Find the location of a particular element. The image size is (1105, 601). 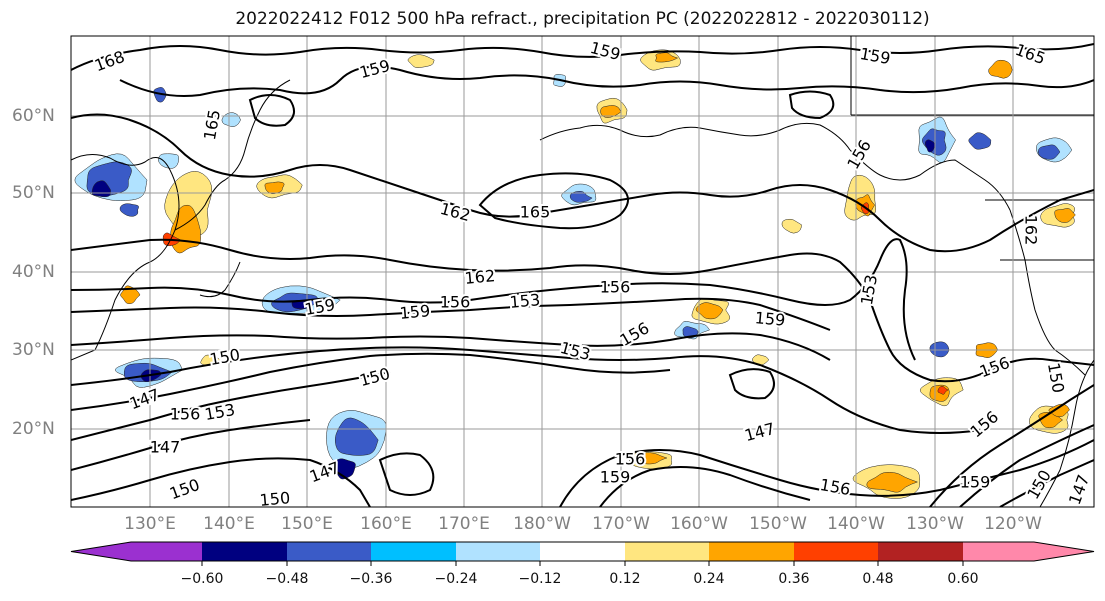

lon-label: 170°W is located at coordinates (621, 524).